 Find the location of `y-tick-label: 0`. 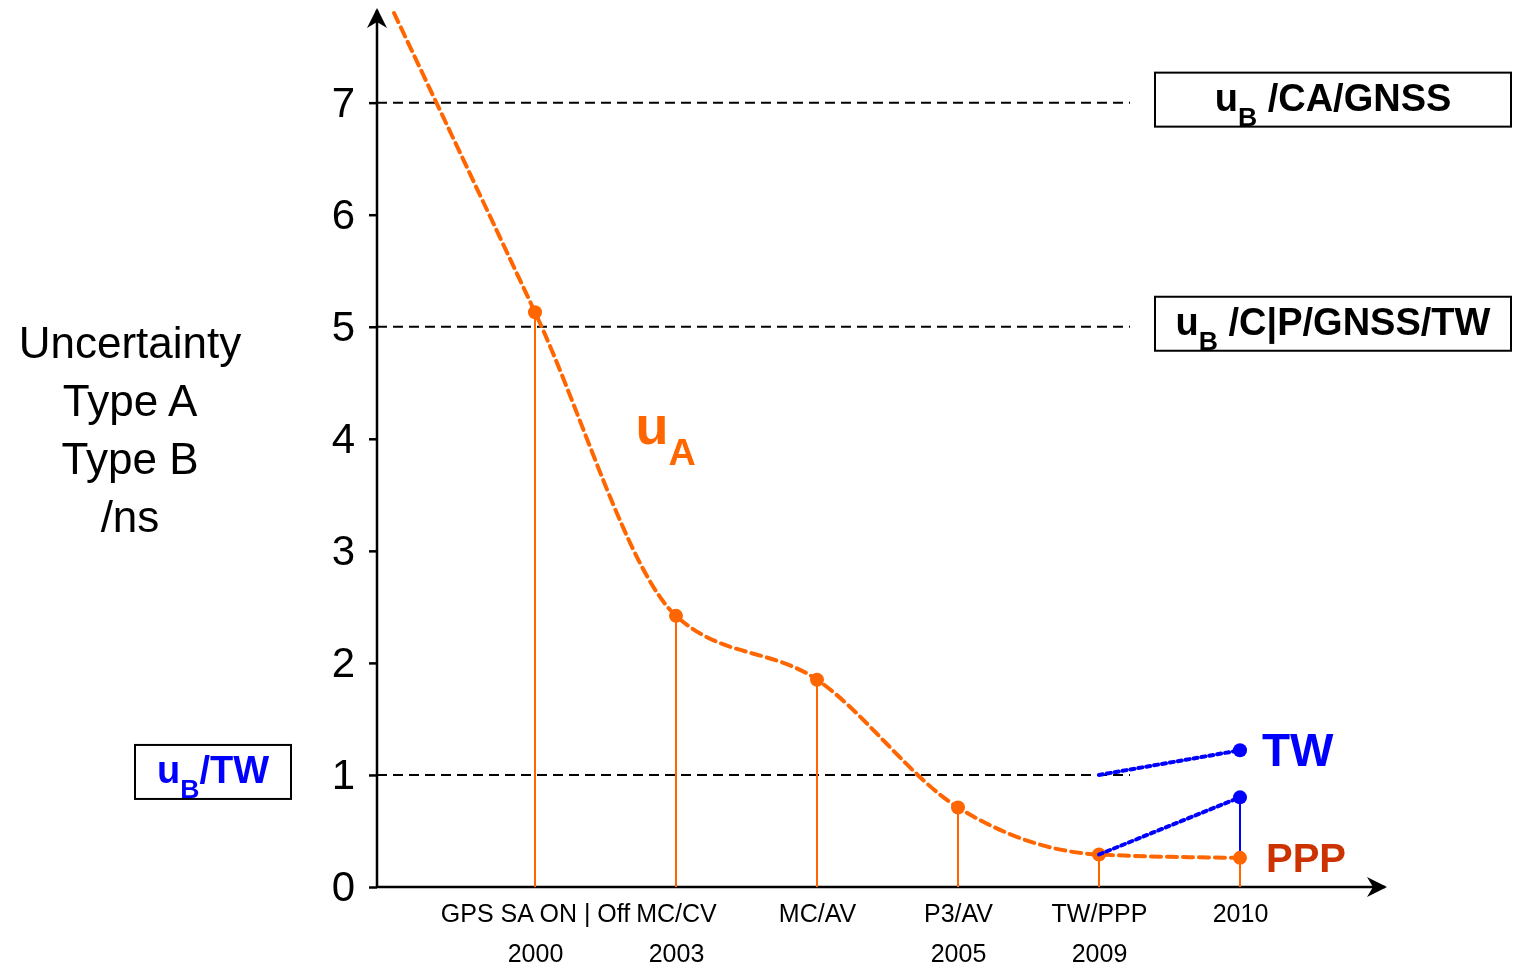

y-tick-label: 0 is located at coordinates (343, 886).